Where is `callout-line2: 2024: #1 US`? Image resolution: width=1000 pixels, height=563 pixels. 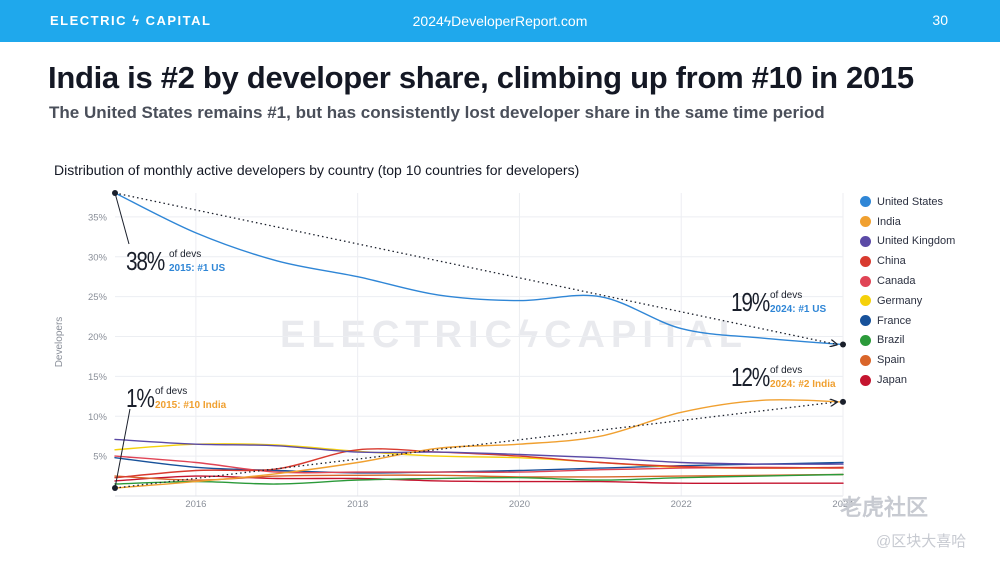
callout-line2: 2024: #1 US is located at coordinates (798, 309).